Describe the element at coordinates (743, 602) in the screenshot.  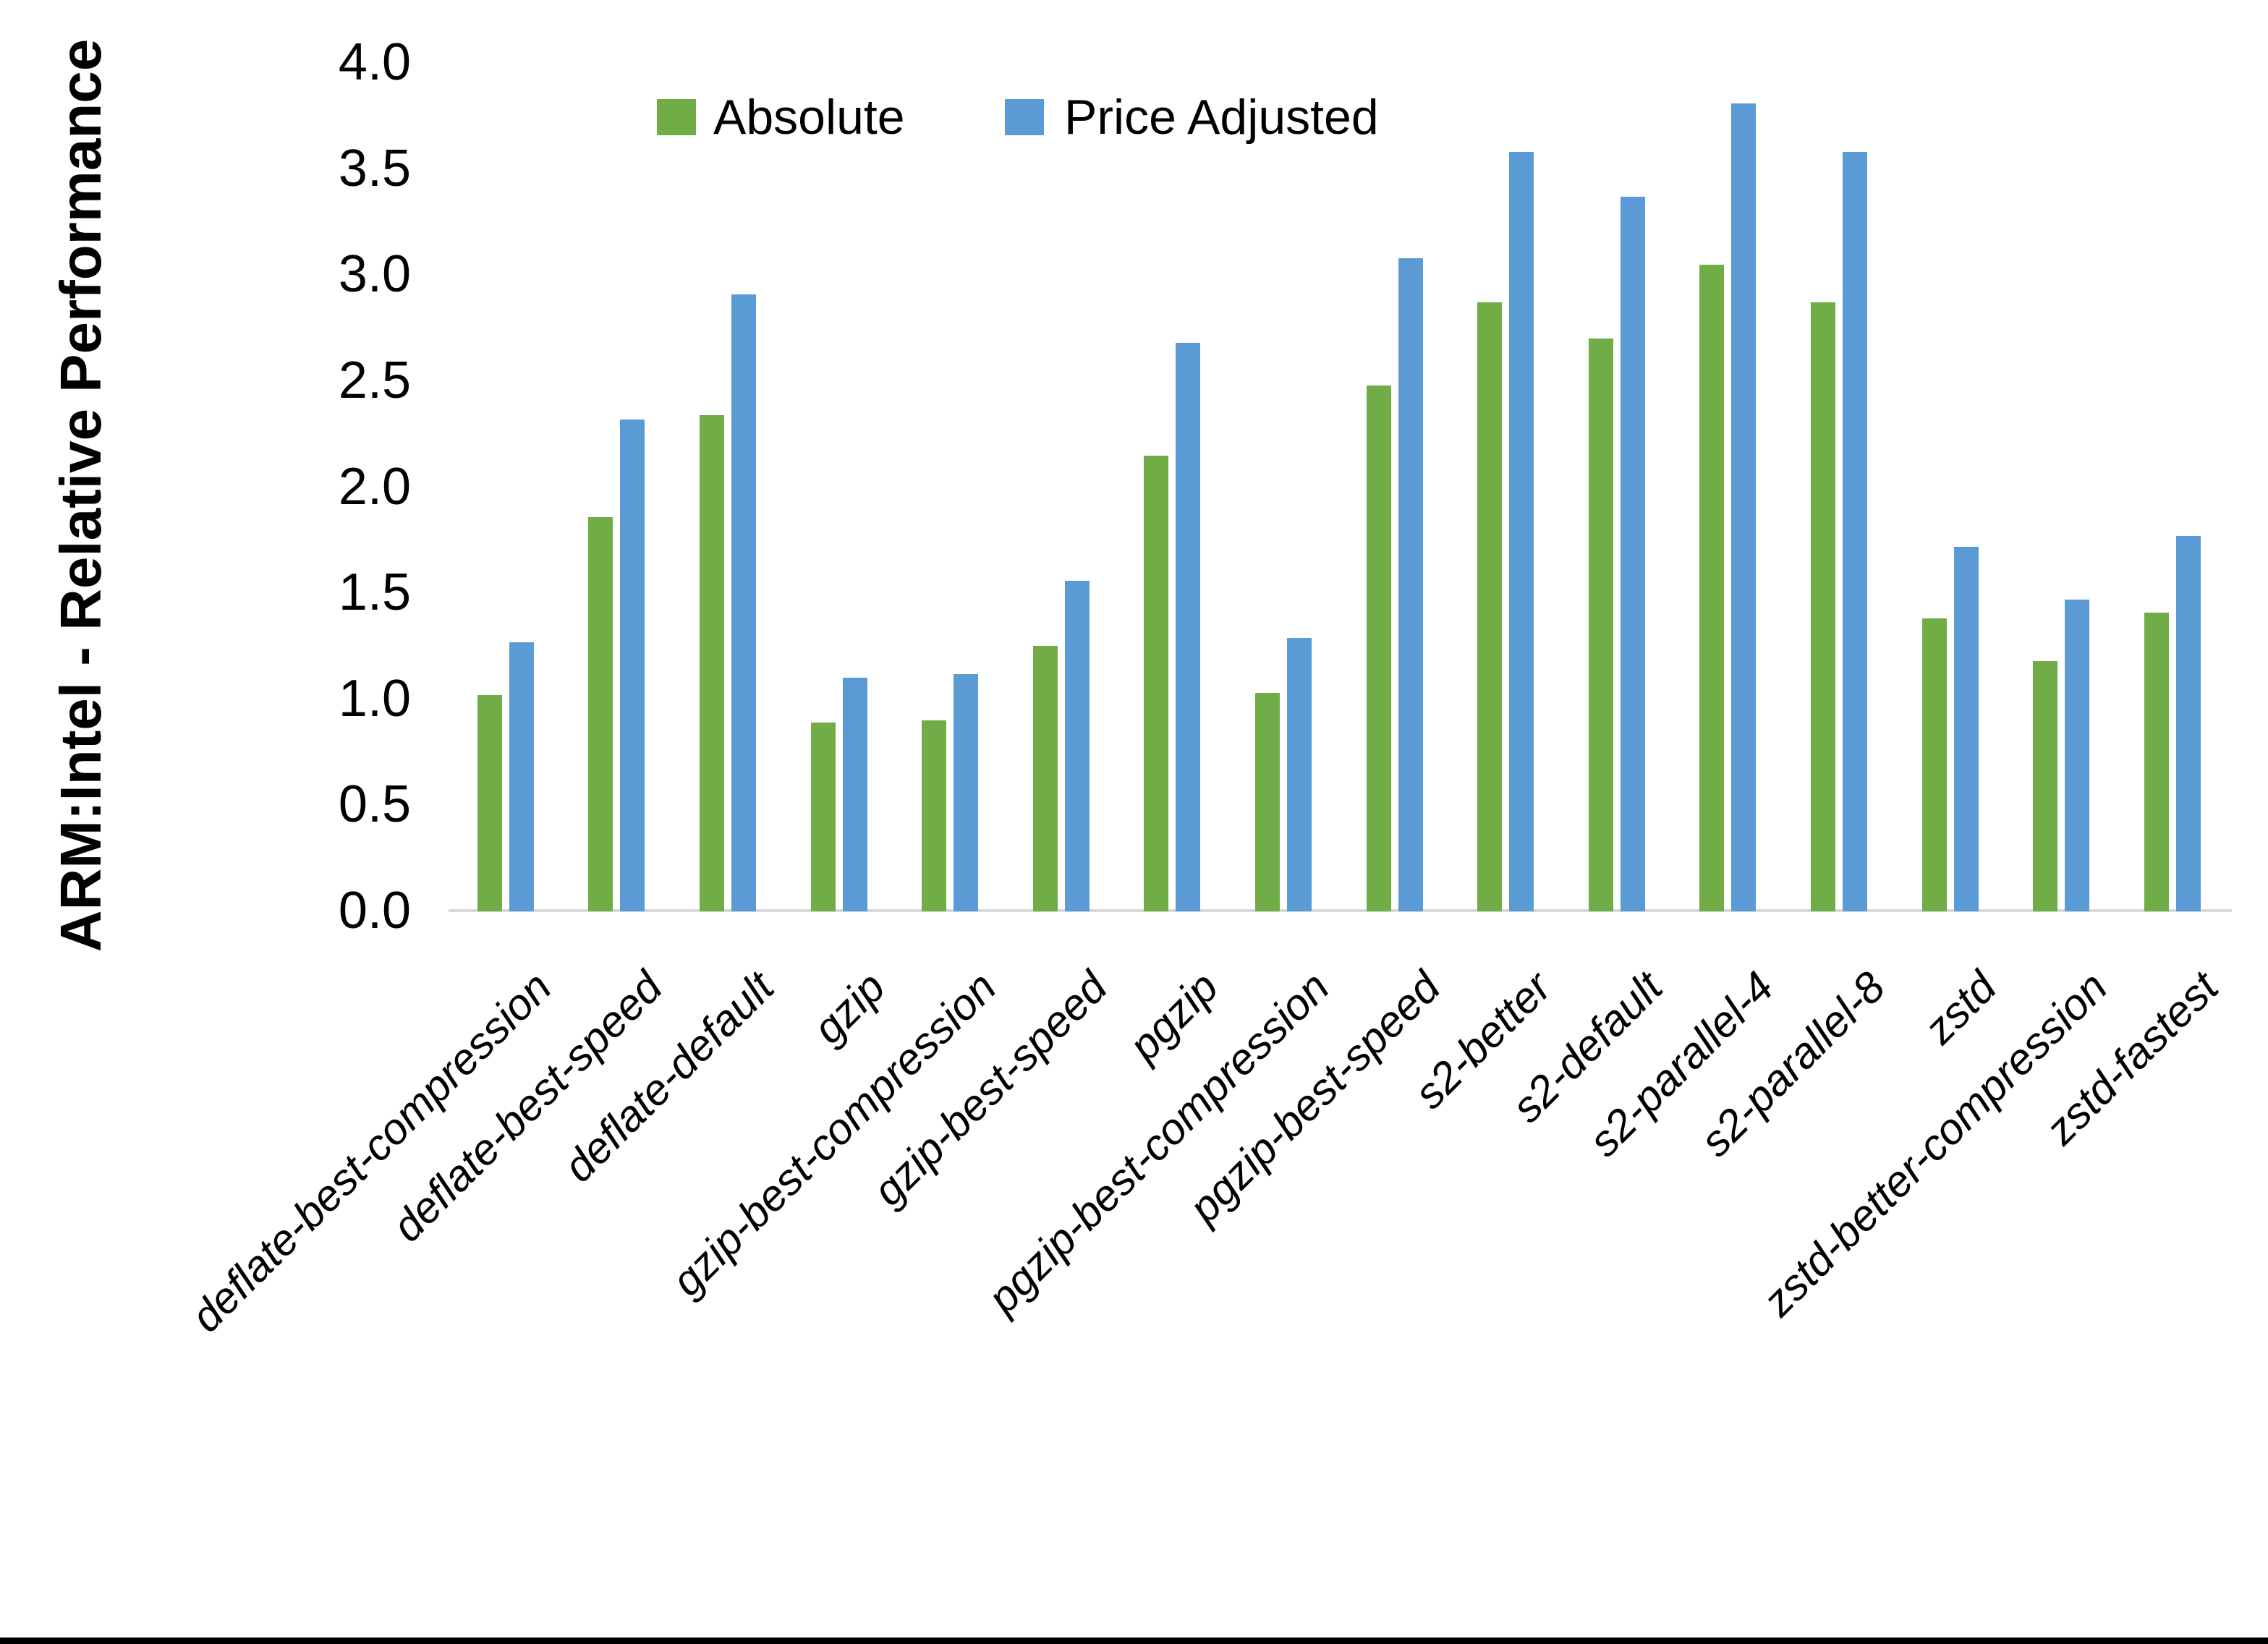
I see `bar-price-adjusted-deflate-default` at that location.